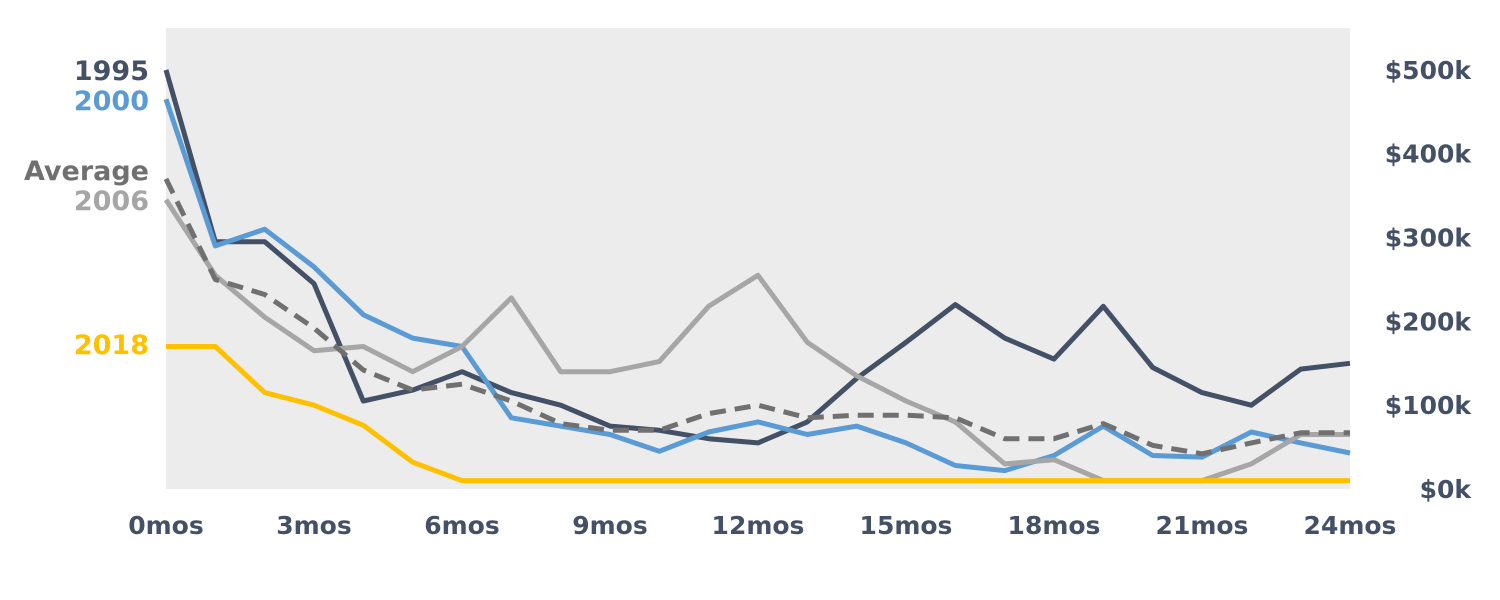 The height and width of the screenshot is (600, 1500). What do you see at coordinates (1429, 321) in the screenshot?
I see `y-tick-label: $200k` at bounding box center [1429, 321].